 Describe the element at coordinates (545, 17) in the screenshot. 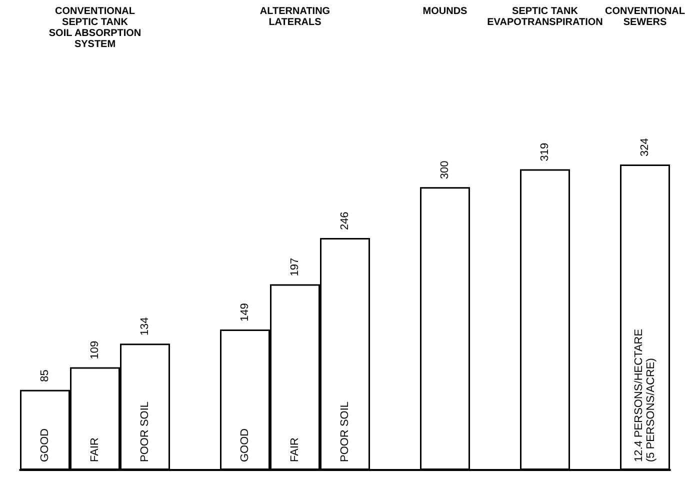

I see `text: SEPTIC TANK EVAPOTRANSPIRATION` at that location.